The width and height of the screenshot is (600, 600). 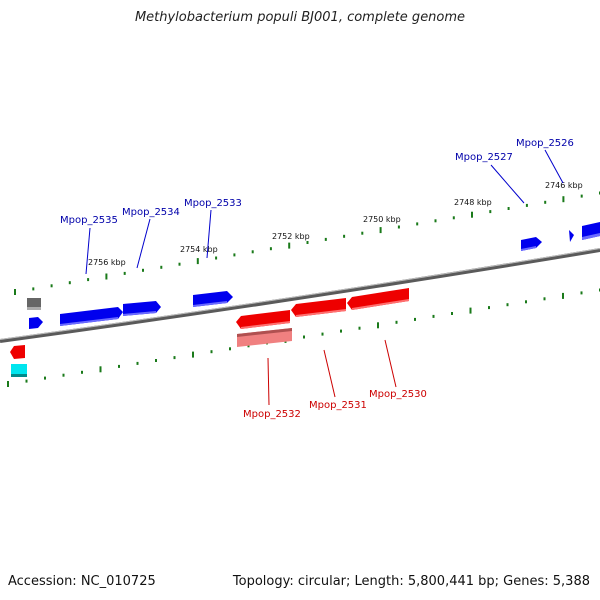 I want to click on gene-label-mpop-2534: Mpop_2534, so click(x=151, y=212).